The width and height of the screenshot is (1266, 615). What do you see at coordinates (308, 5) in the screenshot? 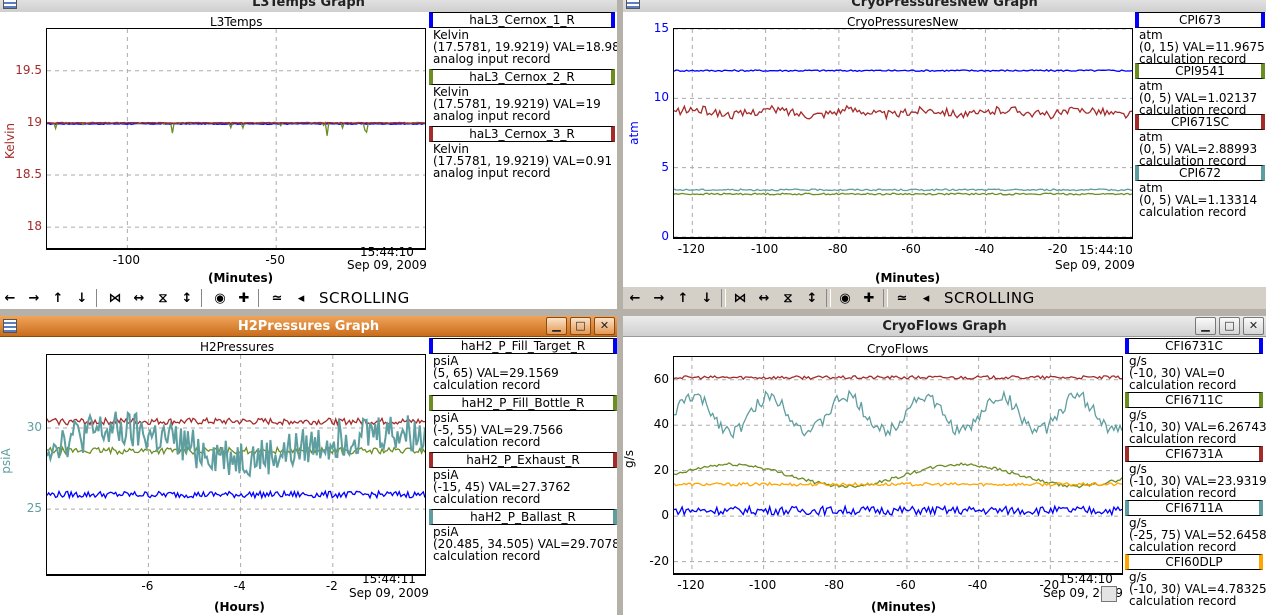
I see `window-title: L3Temps Graph` at bounding box center [308, 5].